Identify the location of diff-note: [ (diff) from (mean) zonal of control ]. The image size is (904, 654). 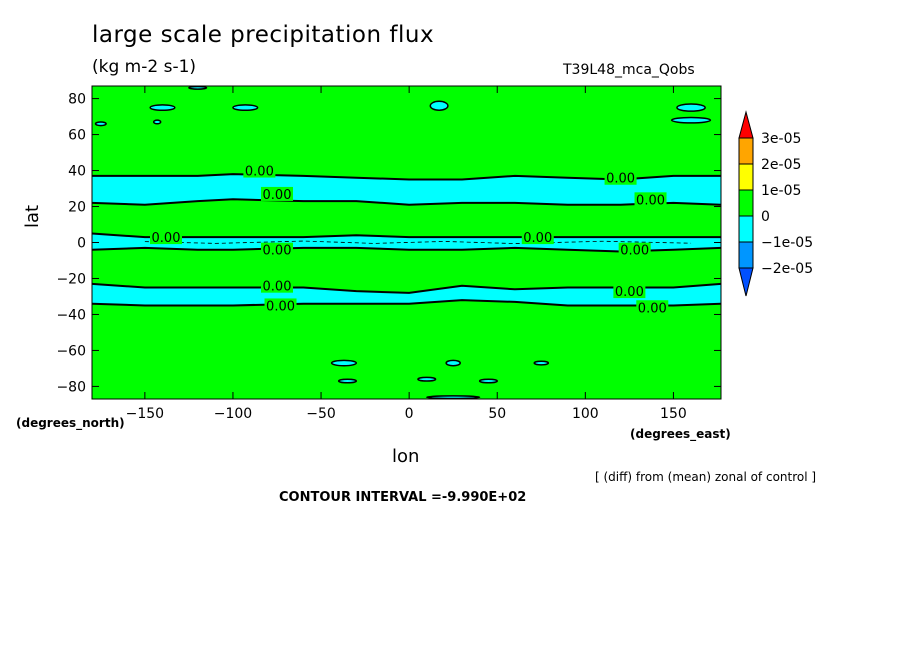
(706, 477).